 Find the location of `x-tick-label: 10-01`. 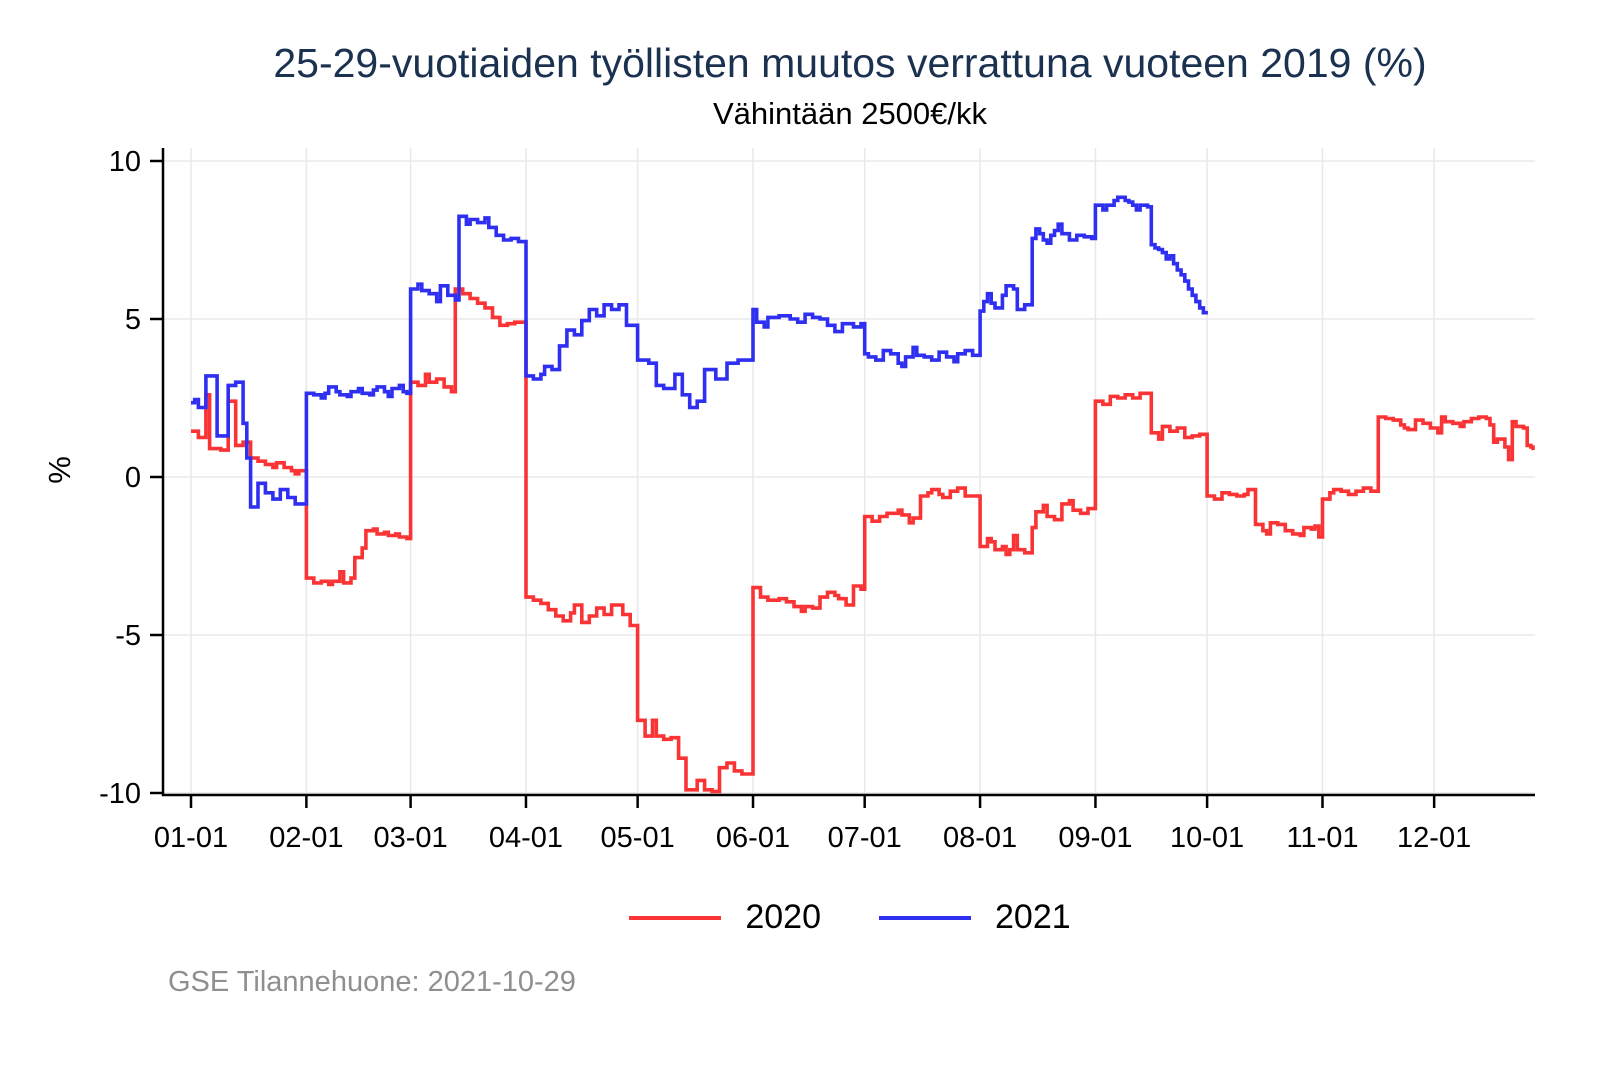

x-tick-label: 10-01 is located at coordinates (1207, 838).